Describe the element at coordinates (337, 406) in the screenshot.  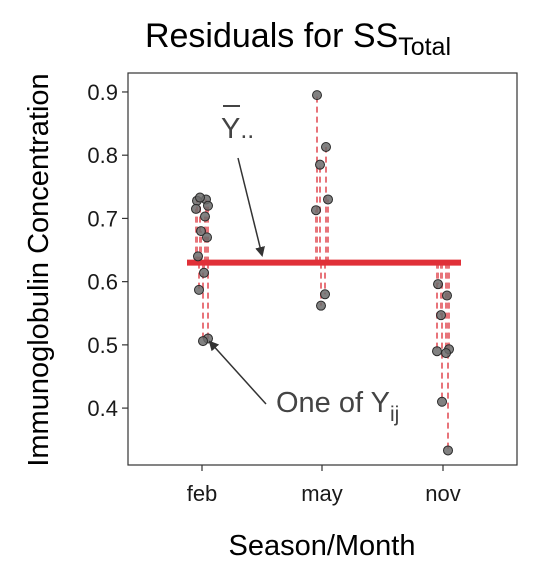
I see `observation-label: One of Yij` at that location.